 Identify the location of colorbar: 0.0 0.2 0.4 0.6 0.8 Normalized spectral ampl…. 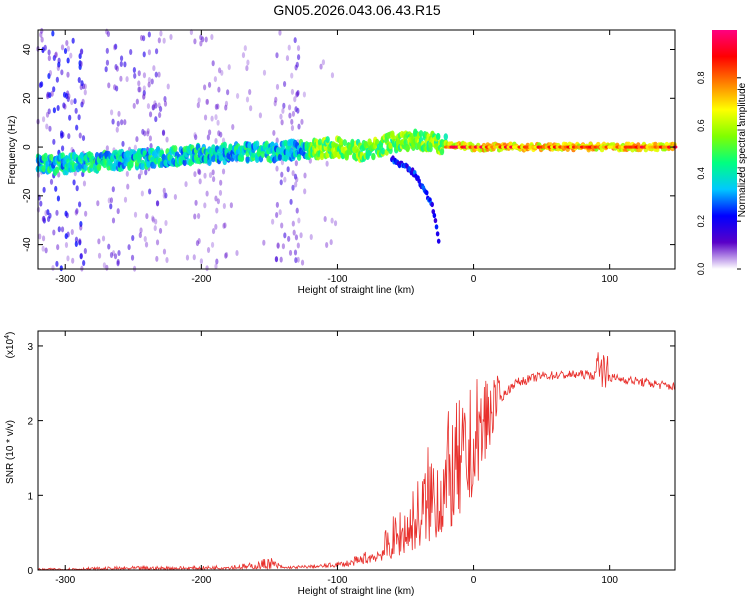
(722, 152).